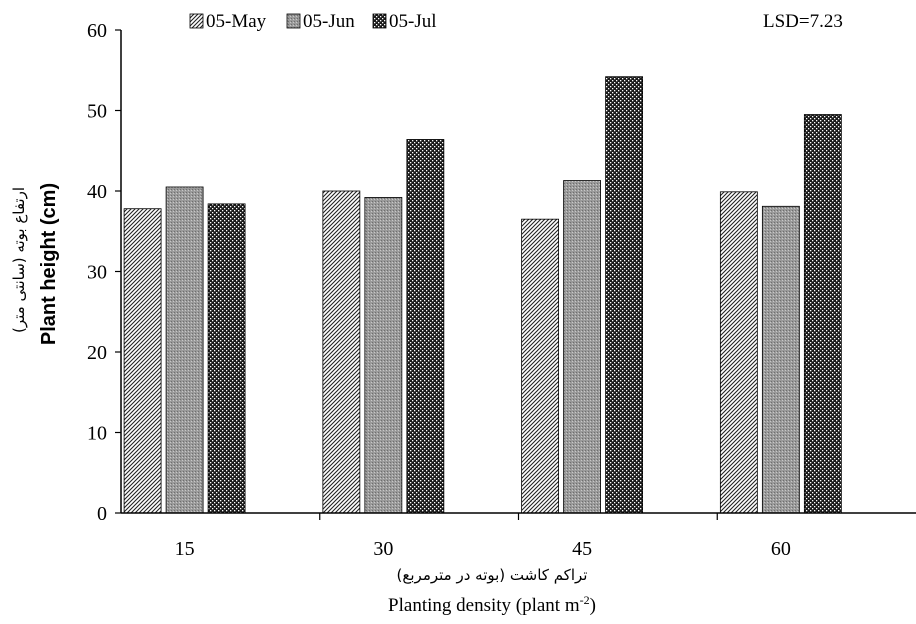 Image resolution: width=916 pixels, height=624 pixels. Describe the element at coordinates (97, 31) in the screenshot. I see `y-tick-label: 60` at that location.